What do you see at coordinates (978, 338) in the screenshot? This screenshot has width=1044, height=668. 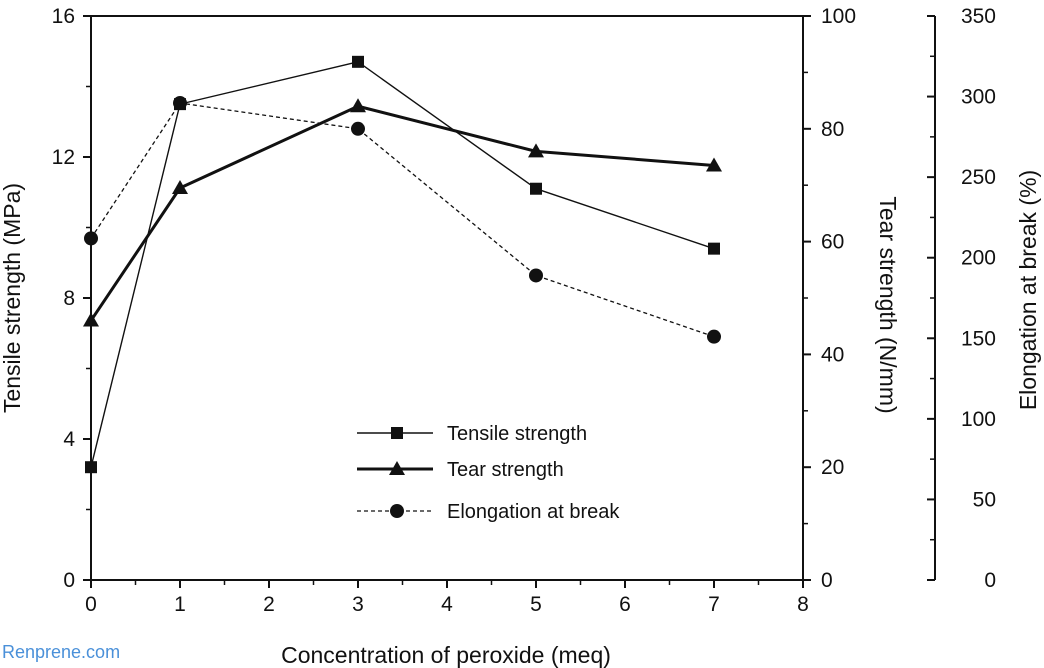 I see `elongation-tick-label: 150` at bounding box center [978, 338].